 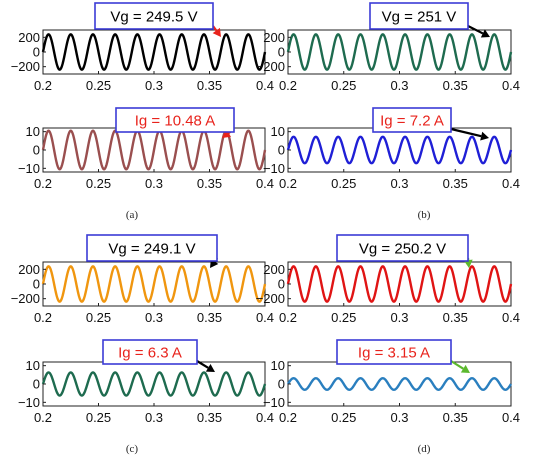 What do you see at coordinates (394, 353) in the screenshot?
I see `annotation-text: Ig = 3.15 A` at bounding box center [394, 353].